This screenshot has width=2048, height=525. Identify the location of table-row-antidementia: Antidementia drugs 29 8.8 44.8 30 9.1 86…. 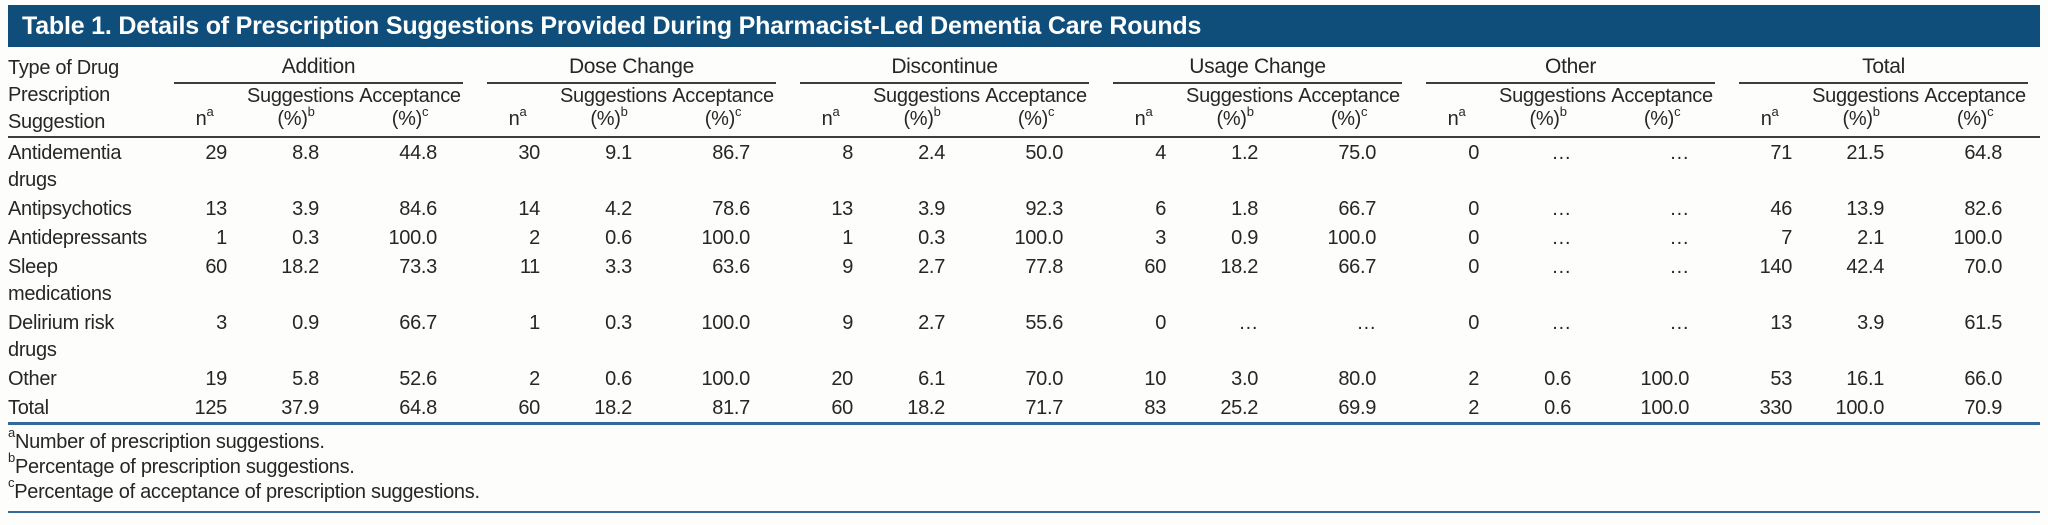
(1024, 165).